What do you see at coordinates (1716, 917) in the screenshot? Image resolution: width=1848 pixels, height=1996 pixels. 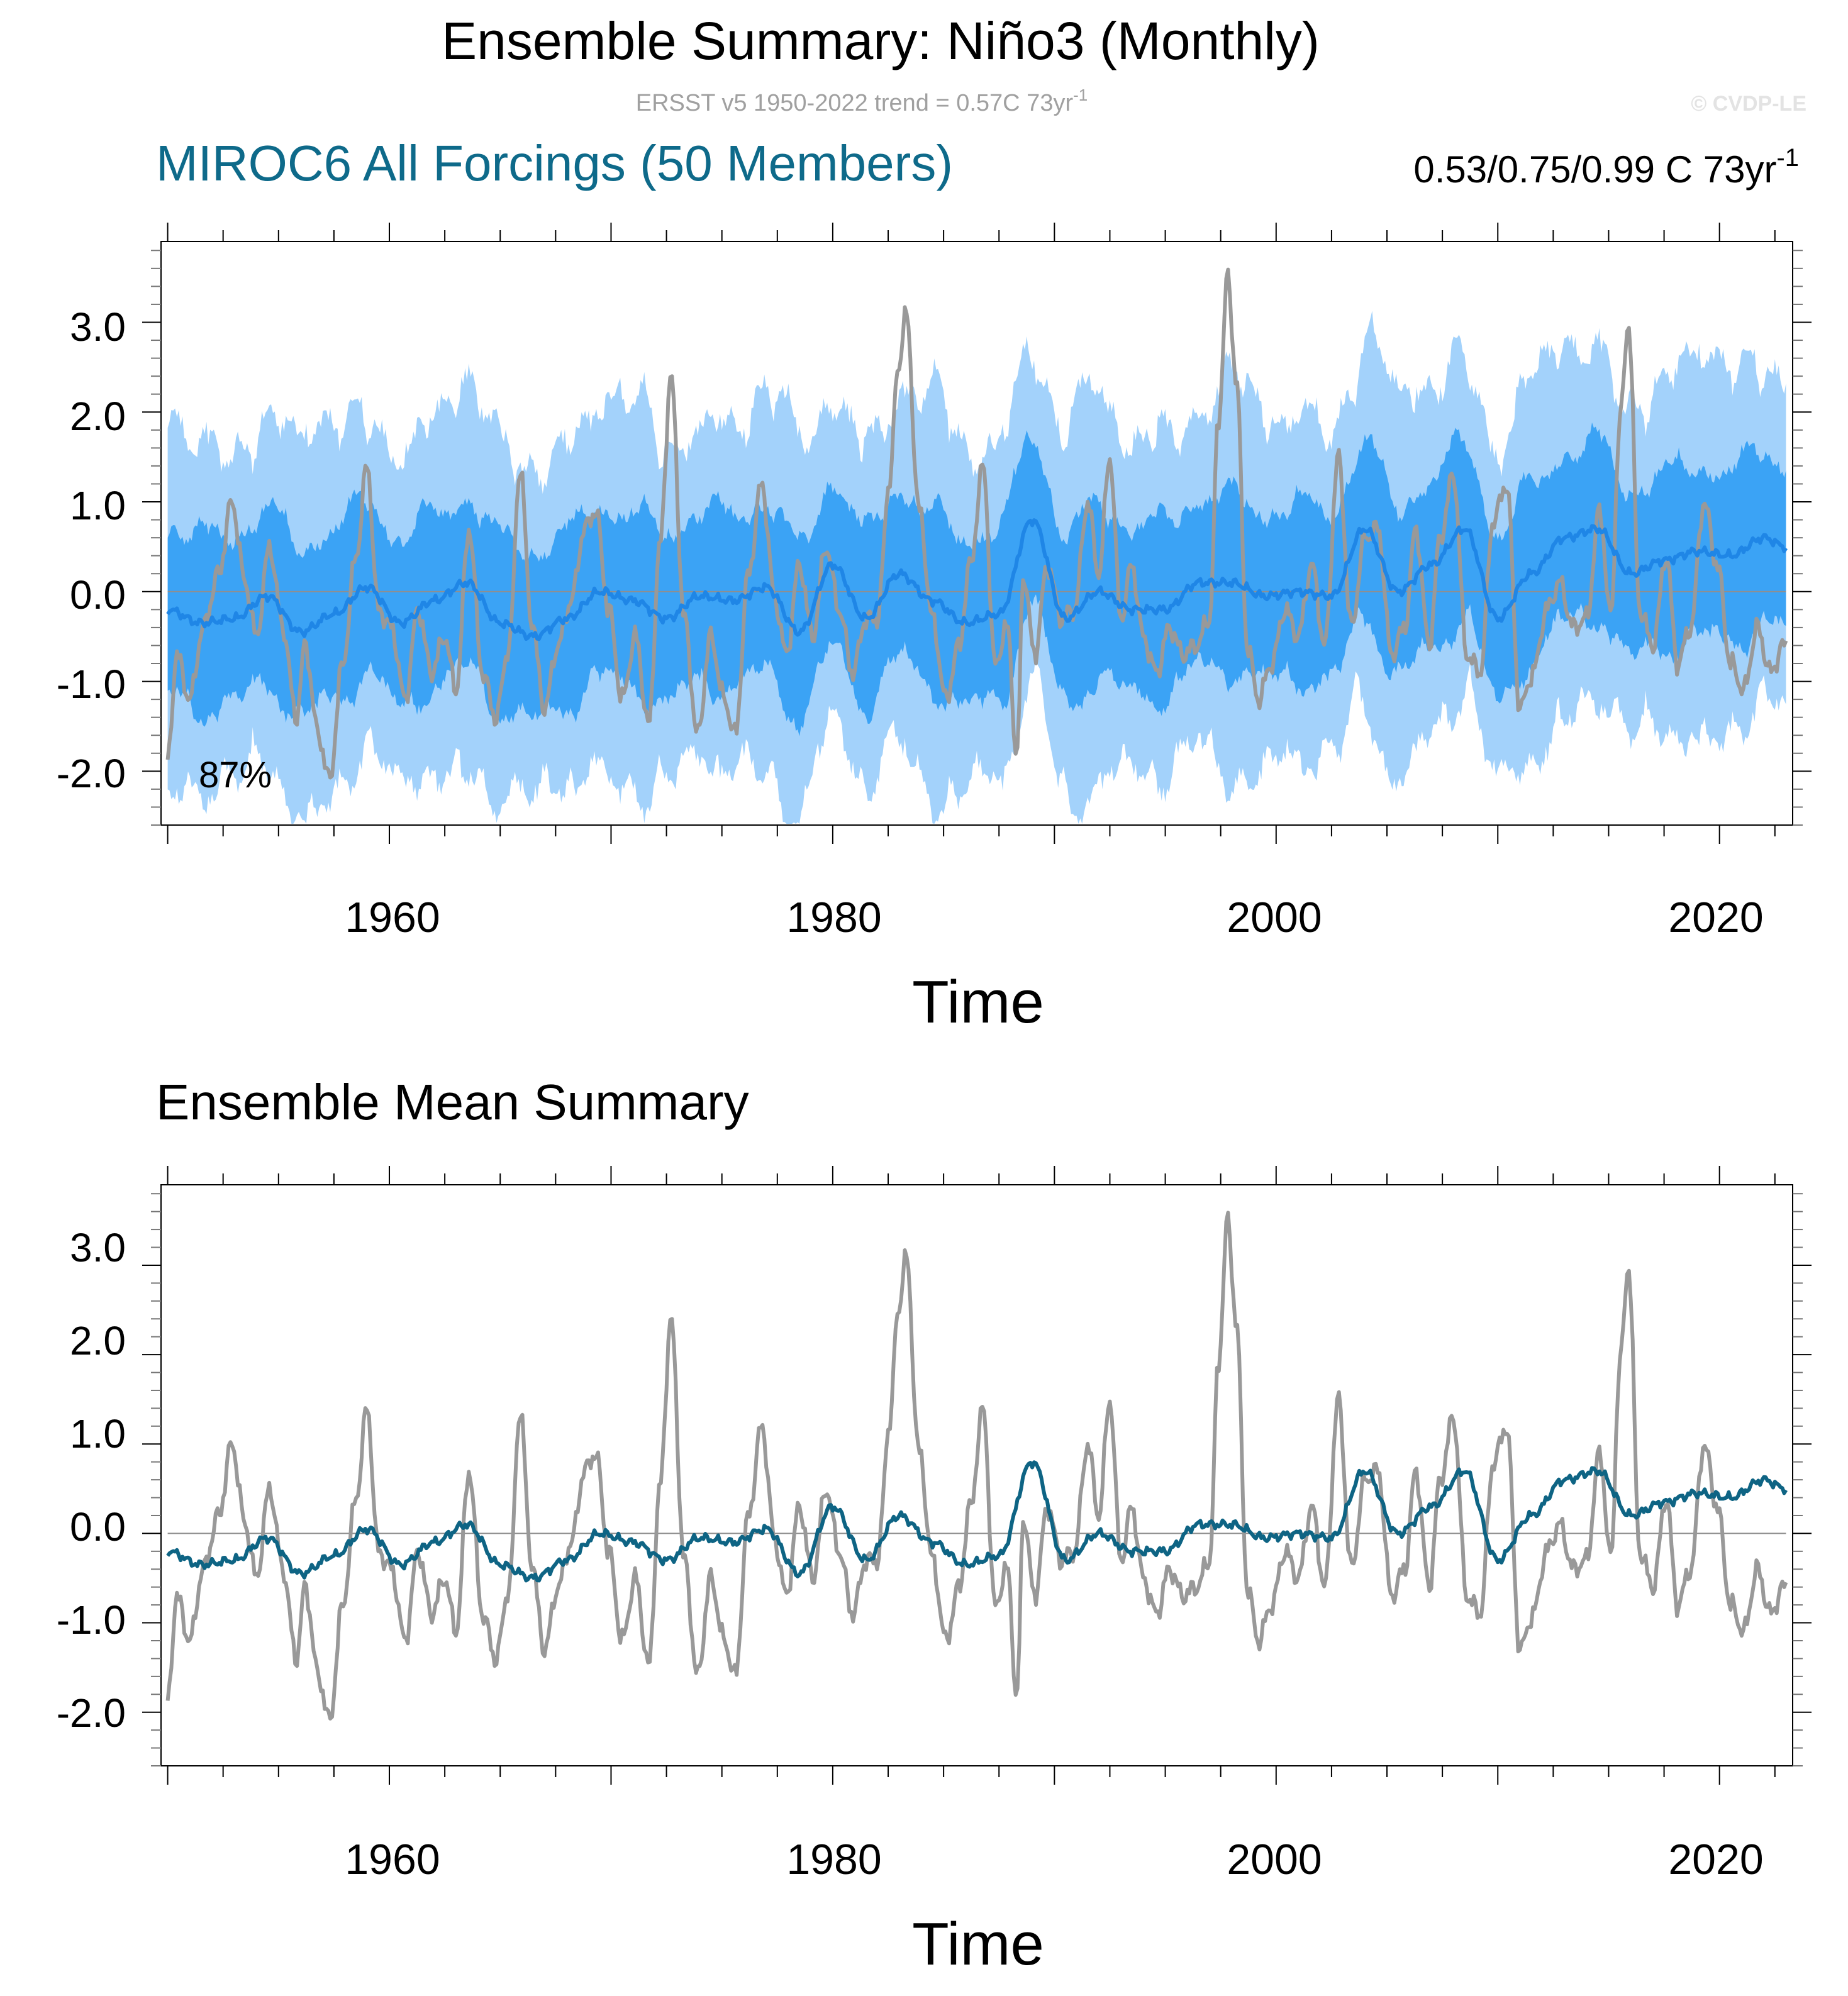 I see `top-xtick-label-2020: 2020` at bounding box center [1716, 917].